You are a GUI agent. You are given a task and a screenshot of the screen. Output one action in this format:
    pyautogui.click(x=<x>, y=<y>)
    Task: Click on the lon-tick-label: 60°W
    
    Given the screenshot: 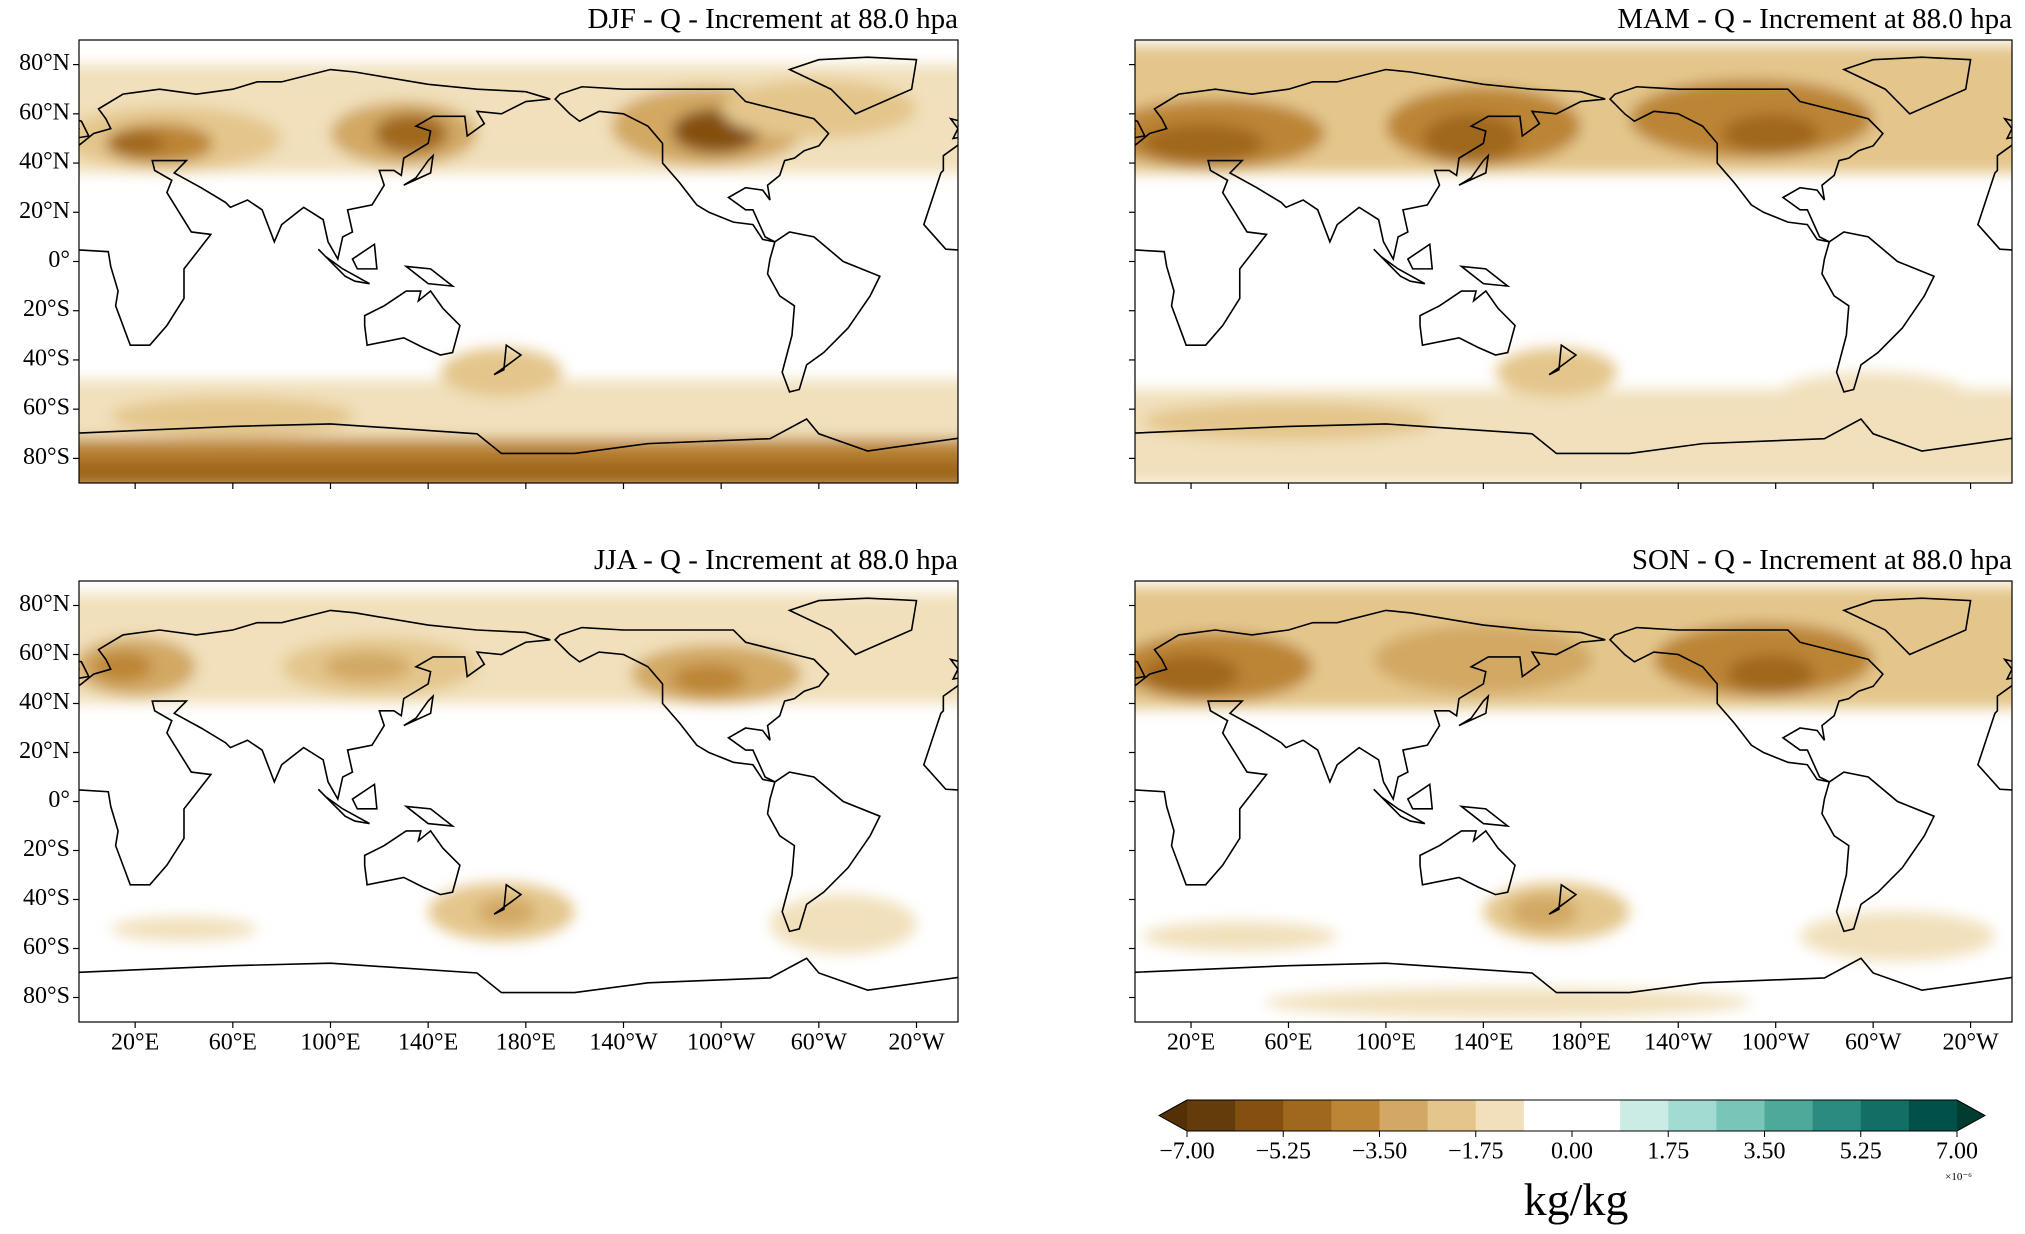 What is the action you would take?
    pyautogui.click(x=1873, y=1043)
    